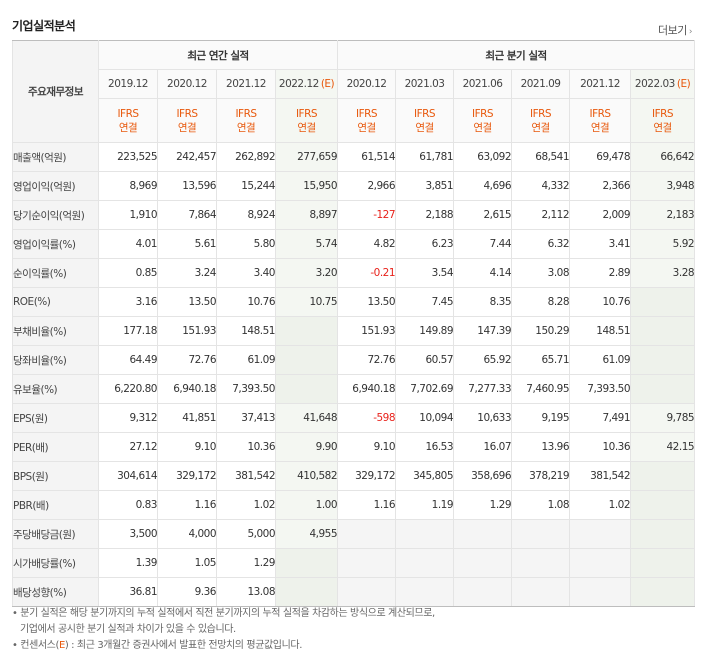 The height and width of the screenshot is (671, 706). What do you see at coordinates (246, 389) in the screenshot?
I see `value-cell: 7,393.50` at bounding box center [246, 389].